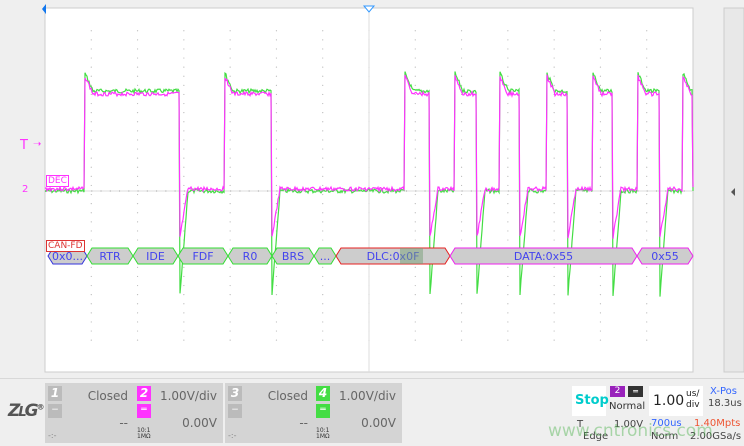  I want to click on trigger-level-marker: T, so click(24, 145).